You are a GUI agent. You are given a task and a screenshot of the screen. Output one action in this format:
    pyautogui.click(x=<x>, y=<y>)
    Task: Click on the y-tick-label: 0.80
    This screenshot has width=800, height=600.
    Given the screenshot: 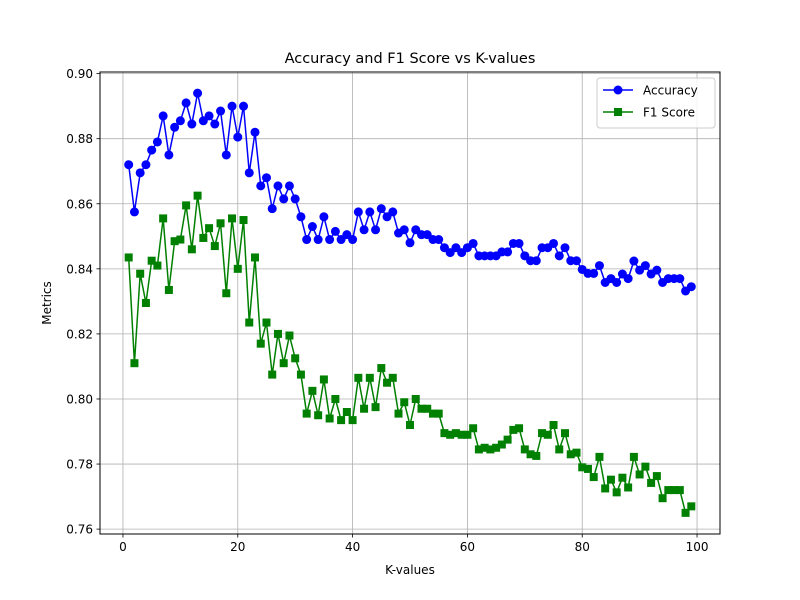 What is the action you would take?
    pyautogui.click(x=79, y=399)
    